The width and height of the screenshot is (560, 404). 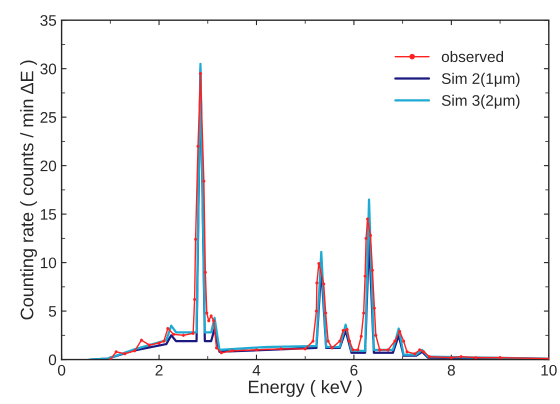 What do you see at coordinates (62, 370) in the screenshot?
I see `x-tick-label: 0` at bounding box center [62, 370].